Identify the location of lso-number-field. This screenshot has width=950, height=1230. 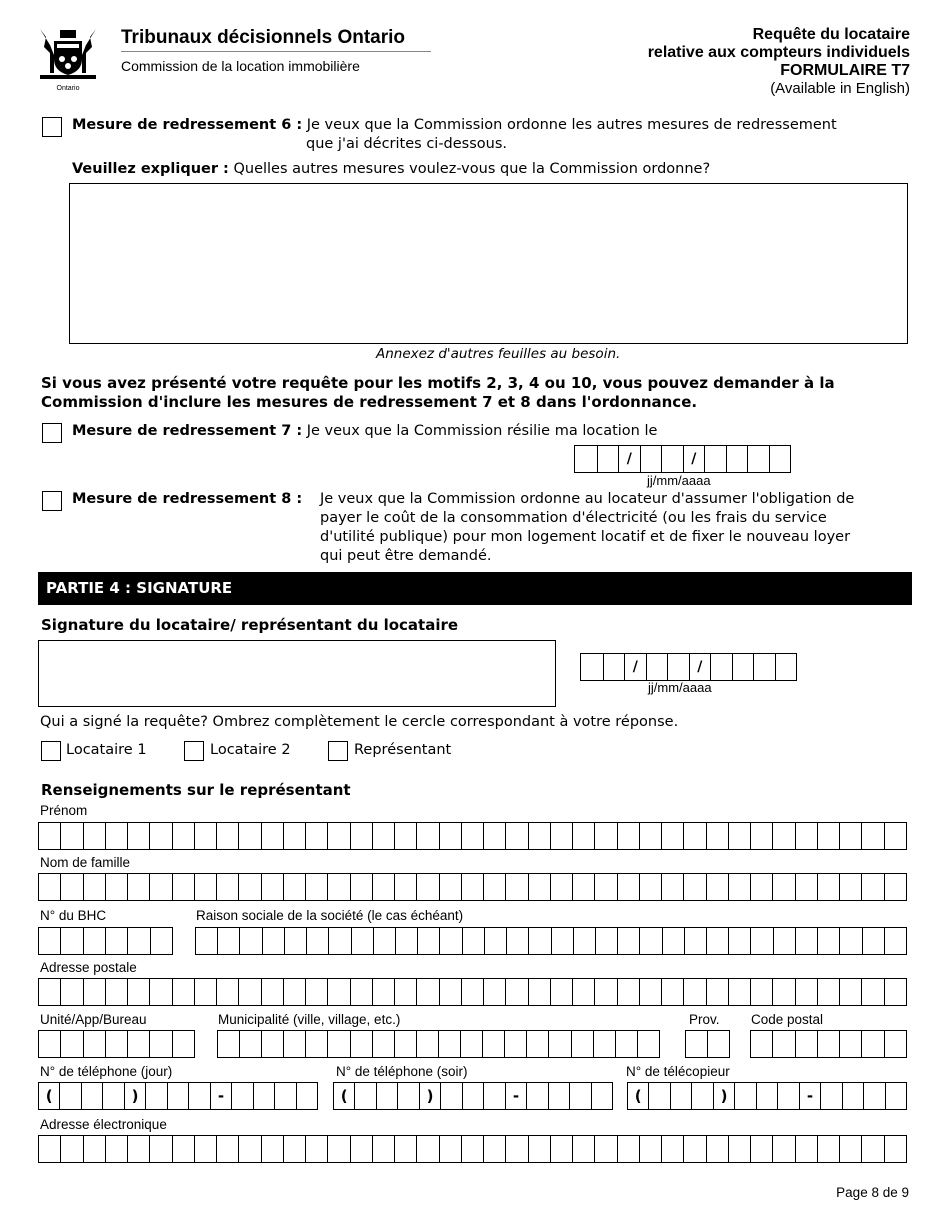
(105, 941).